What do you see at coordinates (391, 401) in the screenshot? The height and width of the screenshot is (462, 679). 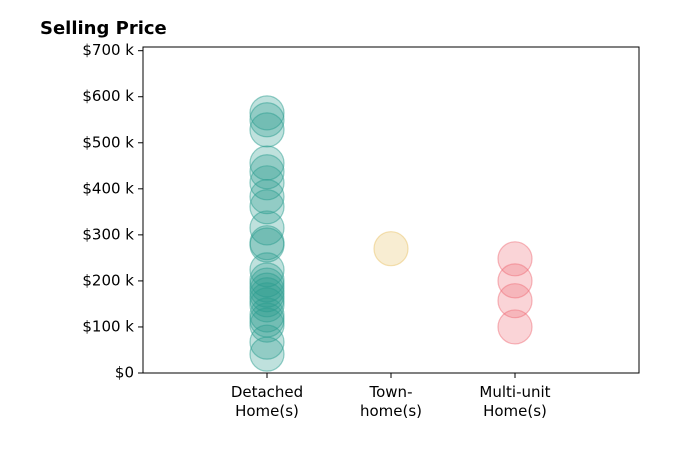 I see `x-tick-label: Town- home(s)` at bounding box center [391, 401].